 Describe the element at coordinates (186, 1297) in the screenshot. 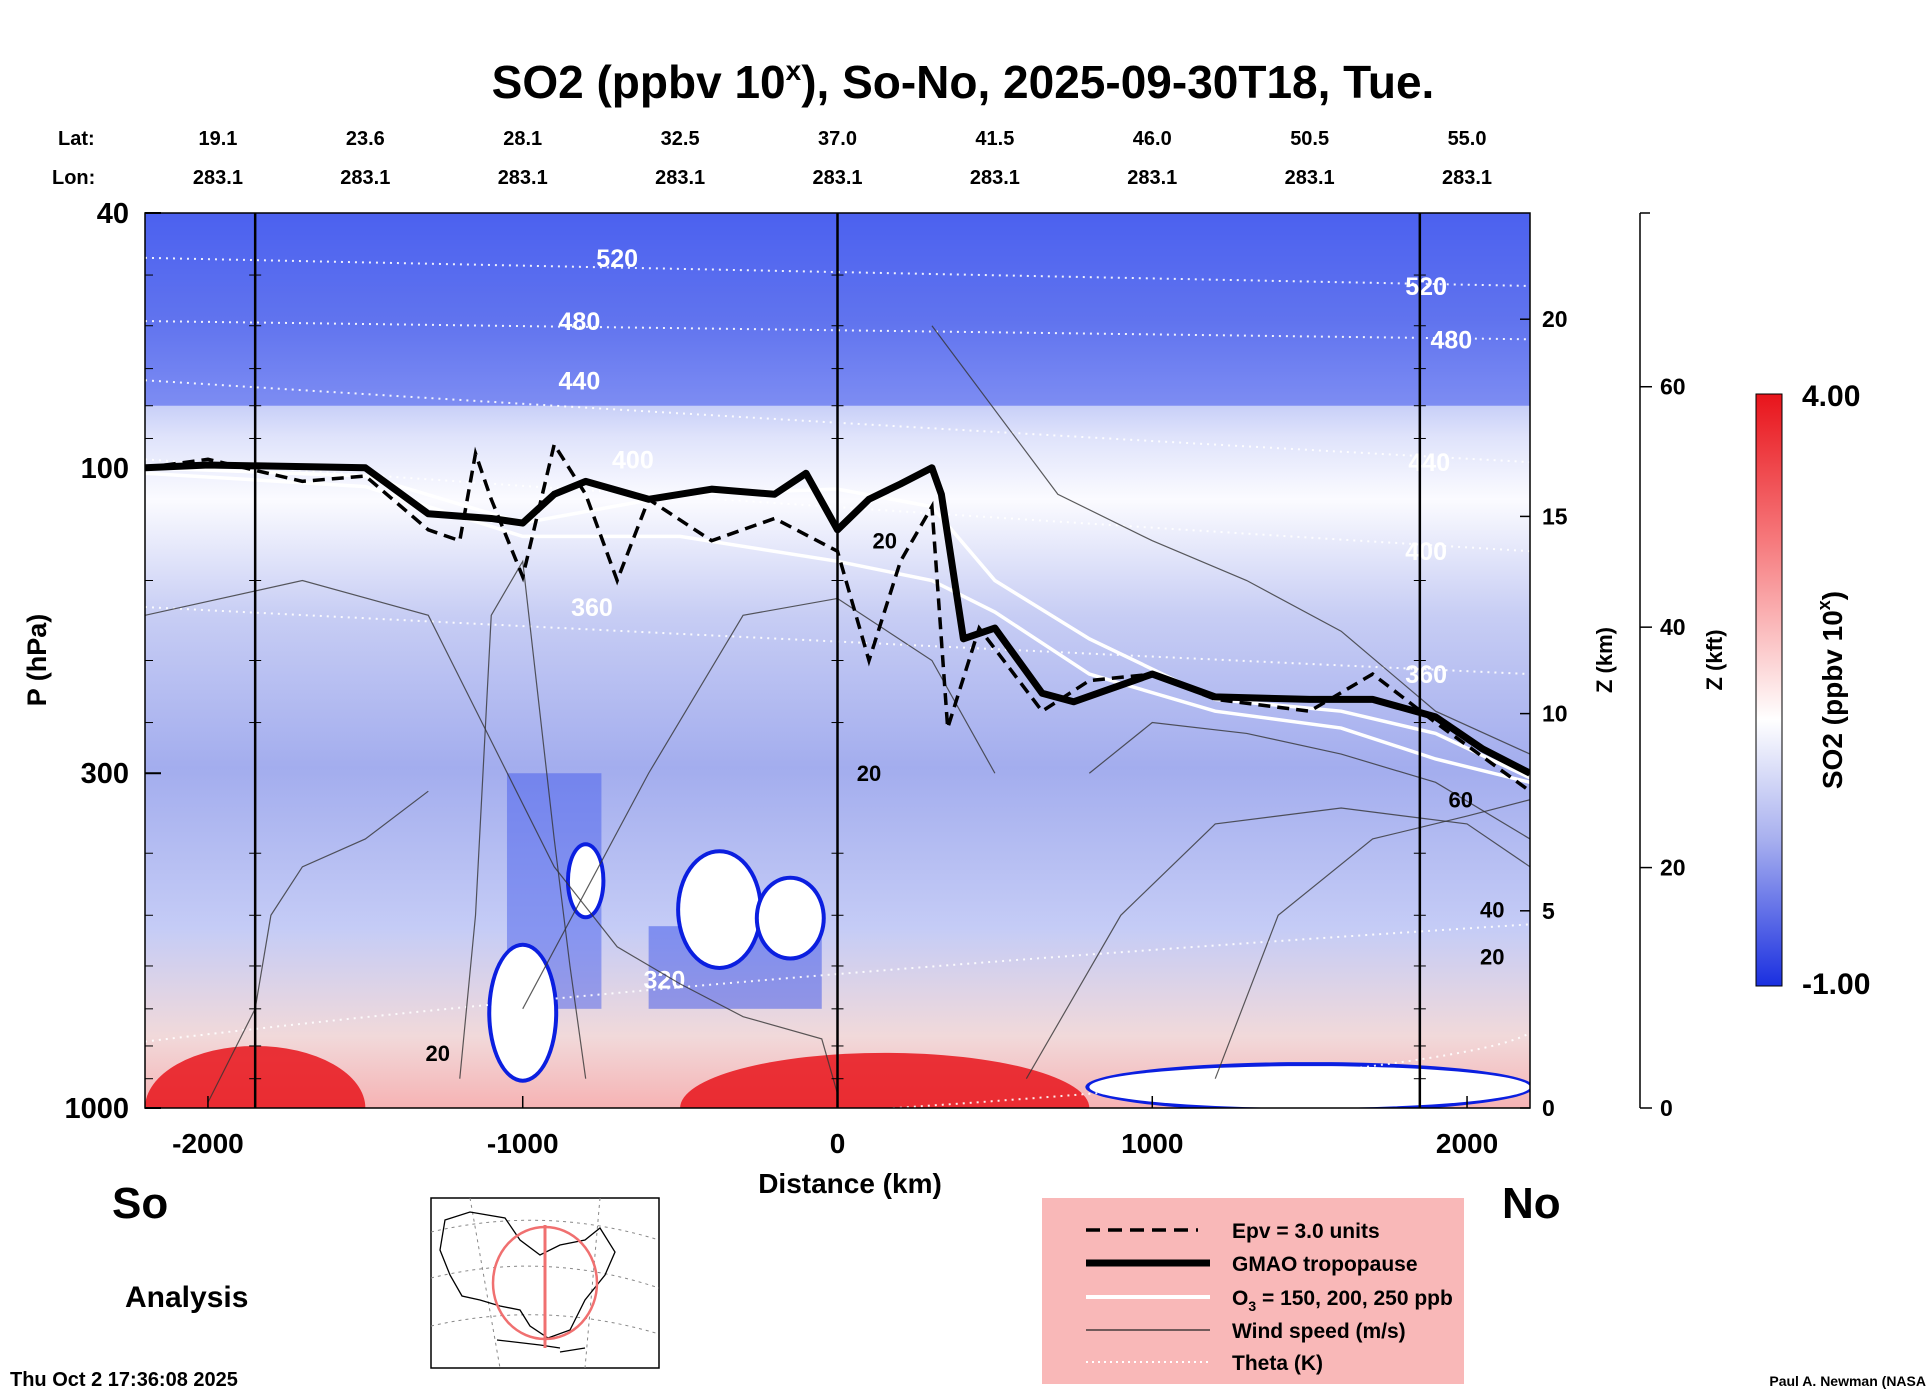

I see `analysis-label: Analysis` at that location.